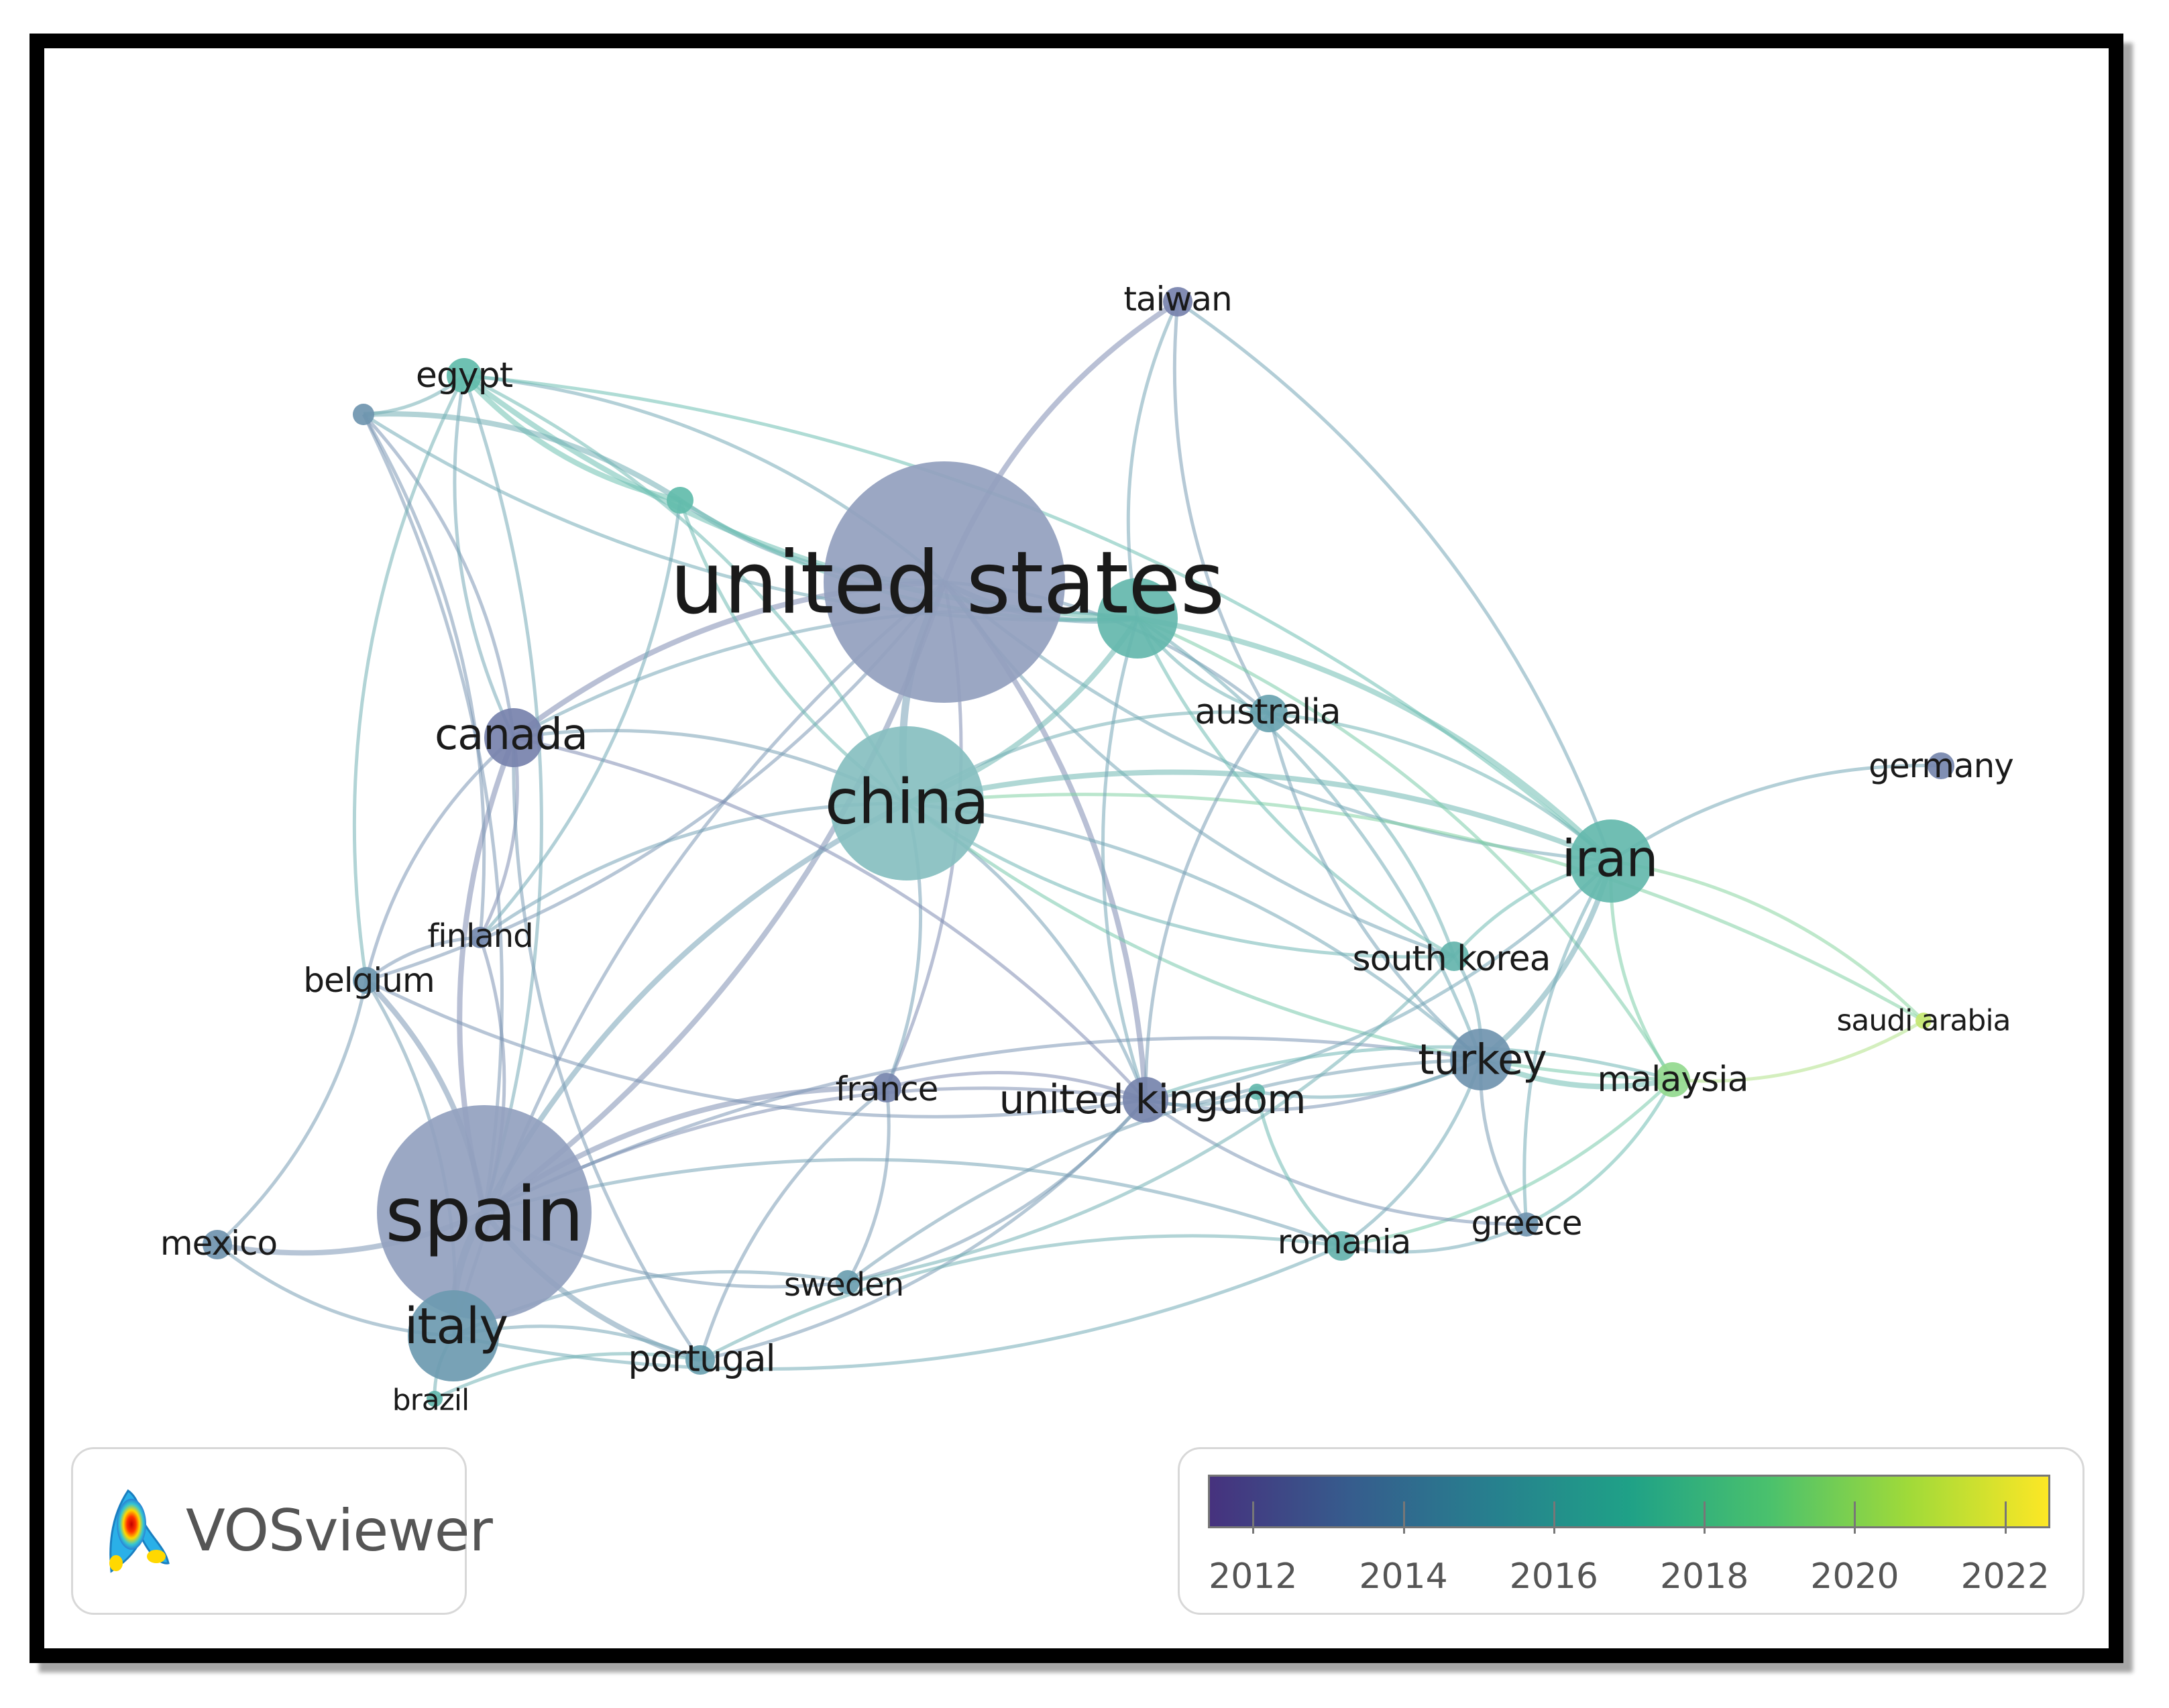 The height and width of the screenshot is (1708, 2169). I want to click on link-n3-n2, so click(522, 457).